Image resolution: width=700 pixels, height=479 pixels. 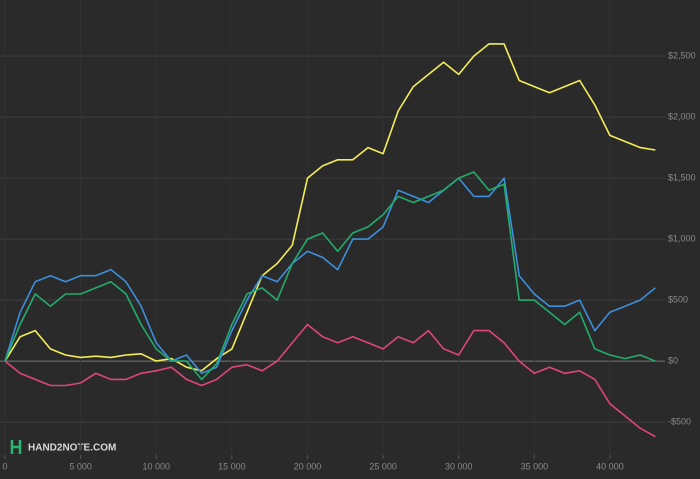 What do you see at coordinates (459, 466) in the screenshot?
I see `x-tick-label: 30 000` at bounding box center [459, 466].